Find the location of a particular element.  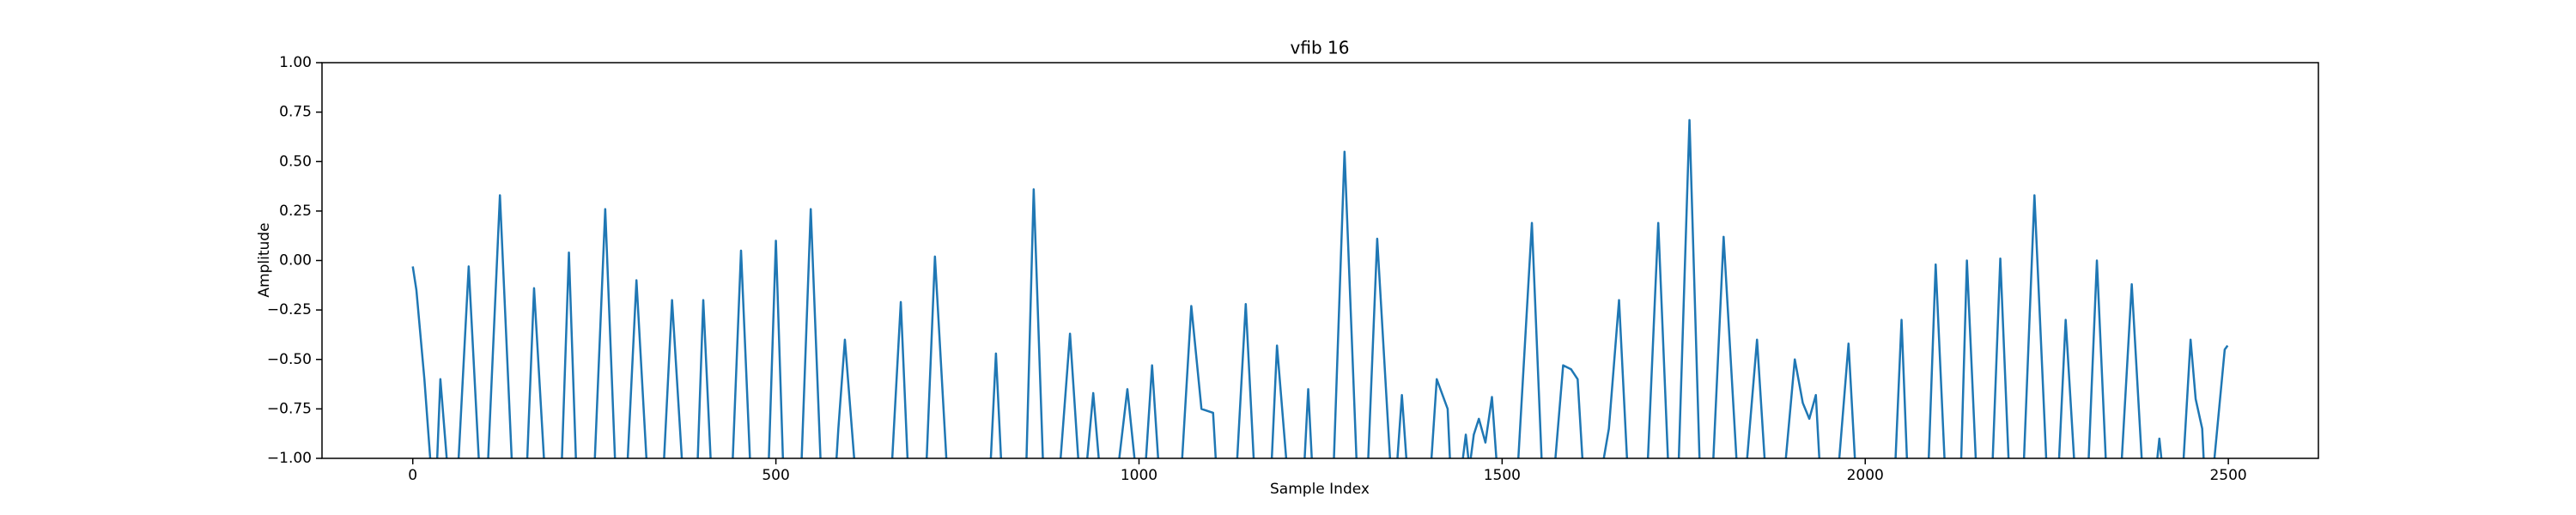

x-tick-label: 0 is located at coordinates (412, 475).